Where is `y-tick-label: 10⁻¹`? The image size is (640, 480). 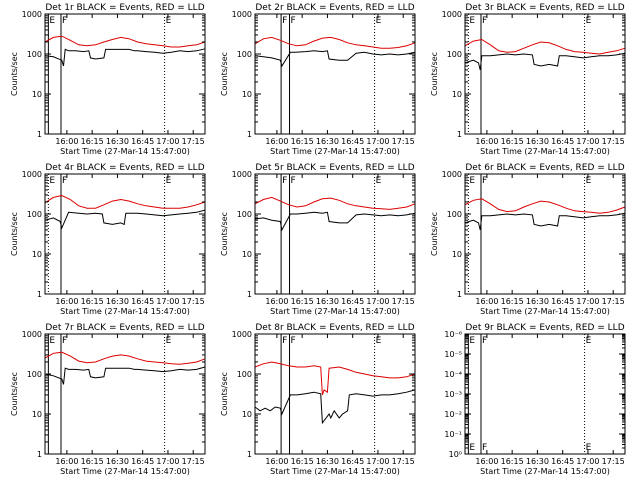 y-tick-label: 10⁻¹ is located at coordinates (453, 434).